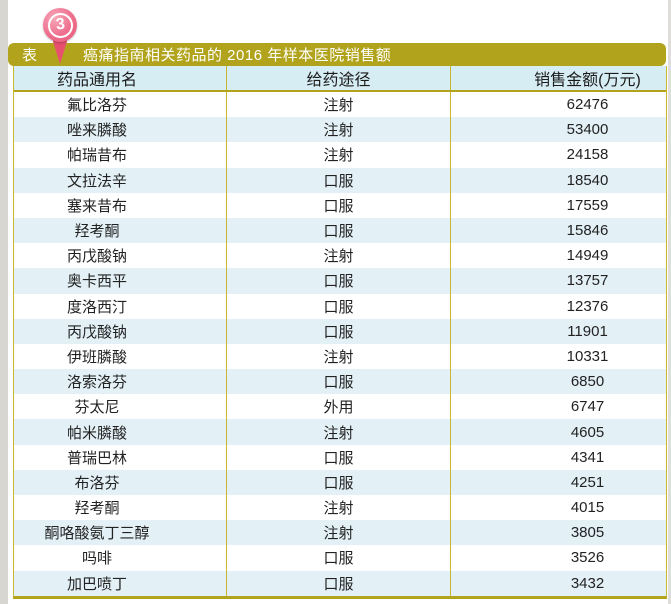 This screenshot has width=671, height=604. I want to click on drug-name-cell: 酮咯酸氨丁三醇, so click(120, 533).